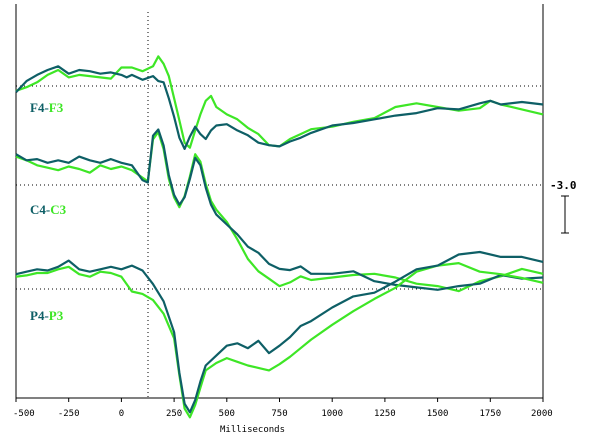 This screenshot has height=436, width=596. I want to click on x-tick-label: 1250, so click(385, 414).